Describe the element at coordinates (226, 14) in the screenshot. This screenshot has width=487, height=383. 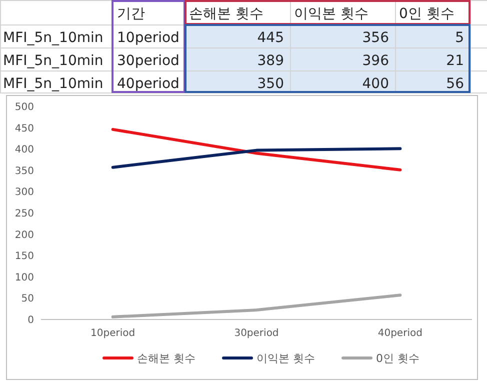
I see `x-tick-label: 손해본 횟수` at that location.